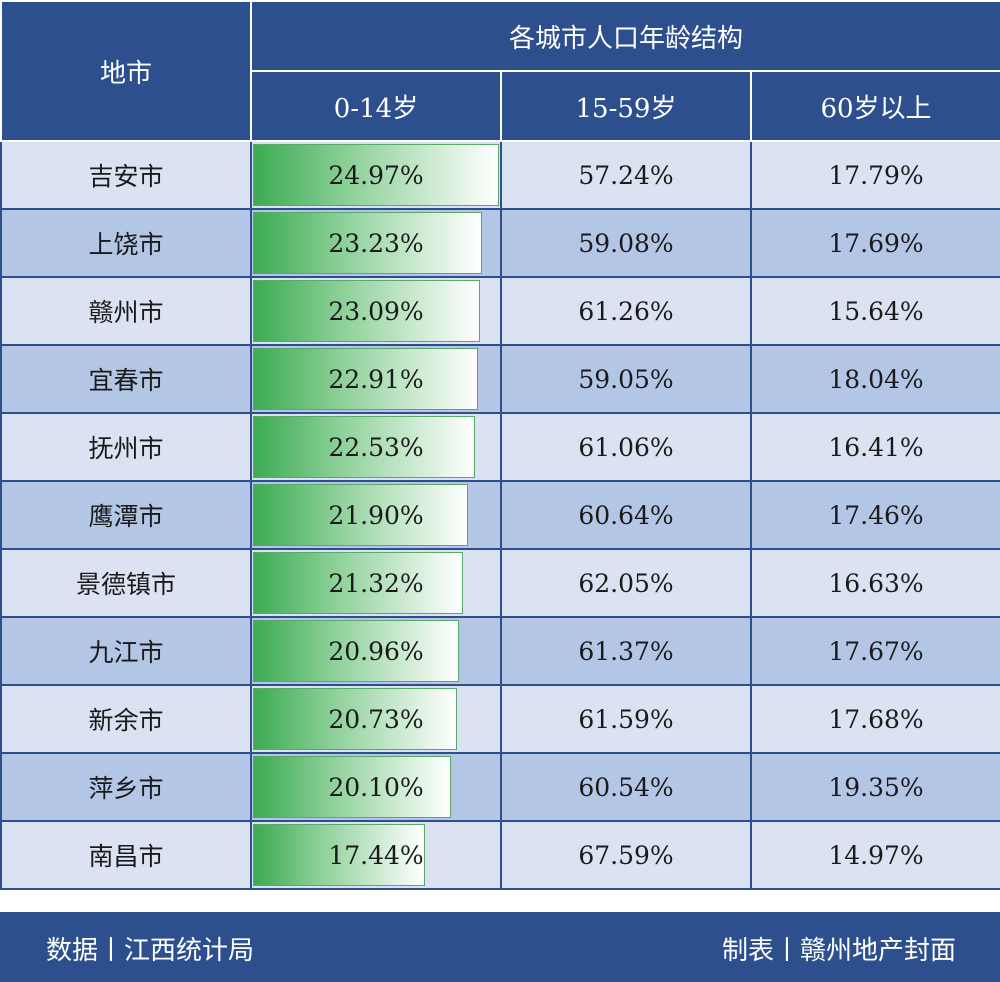 Image resolution: width=1000 pixels, height=982 pixels. I want to click on age-0-14-value: 17.44%, so click(376, 855).